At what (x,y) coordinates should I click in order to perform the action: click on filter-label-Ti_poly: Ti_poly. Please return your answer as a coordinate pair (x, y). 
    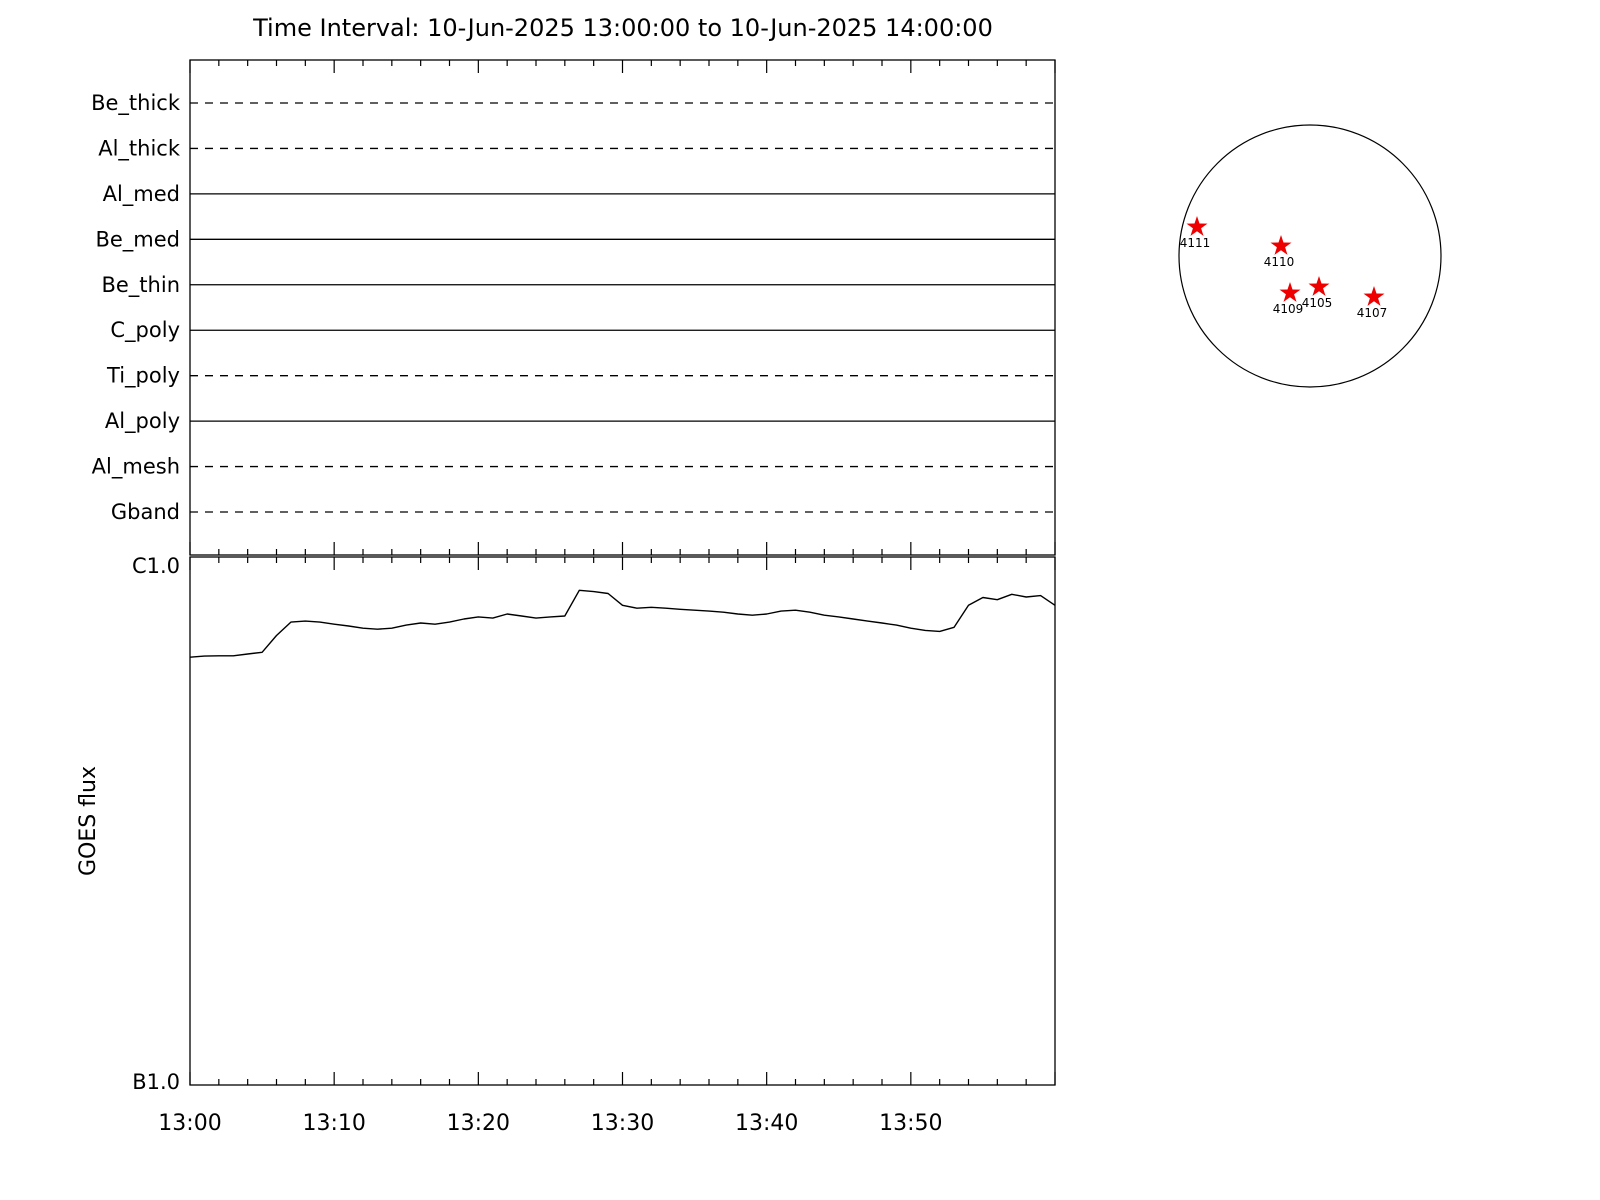
    Looking at the image, I should click on (143, 376).